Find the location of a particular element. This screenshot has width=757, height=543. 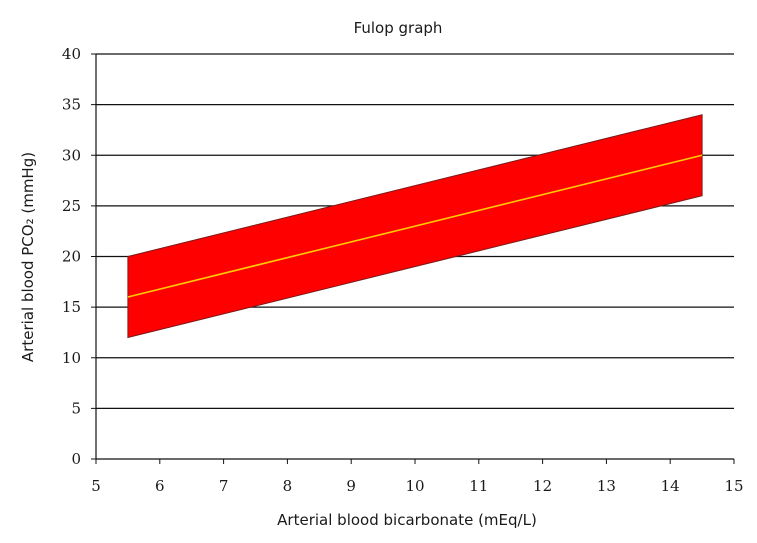

y-tick-label-40: 40 is located at coordinates (71, 54).